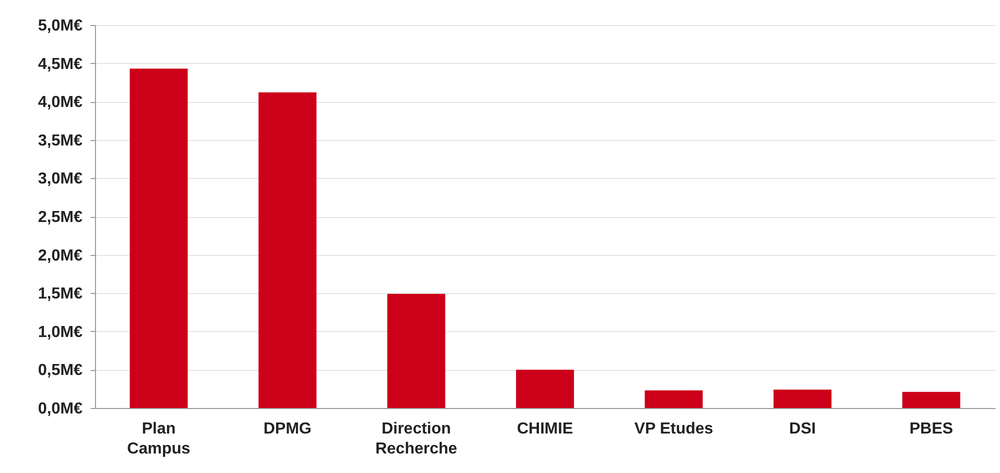  I want to click on x-tick-label: DSI, so click(802, 429).